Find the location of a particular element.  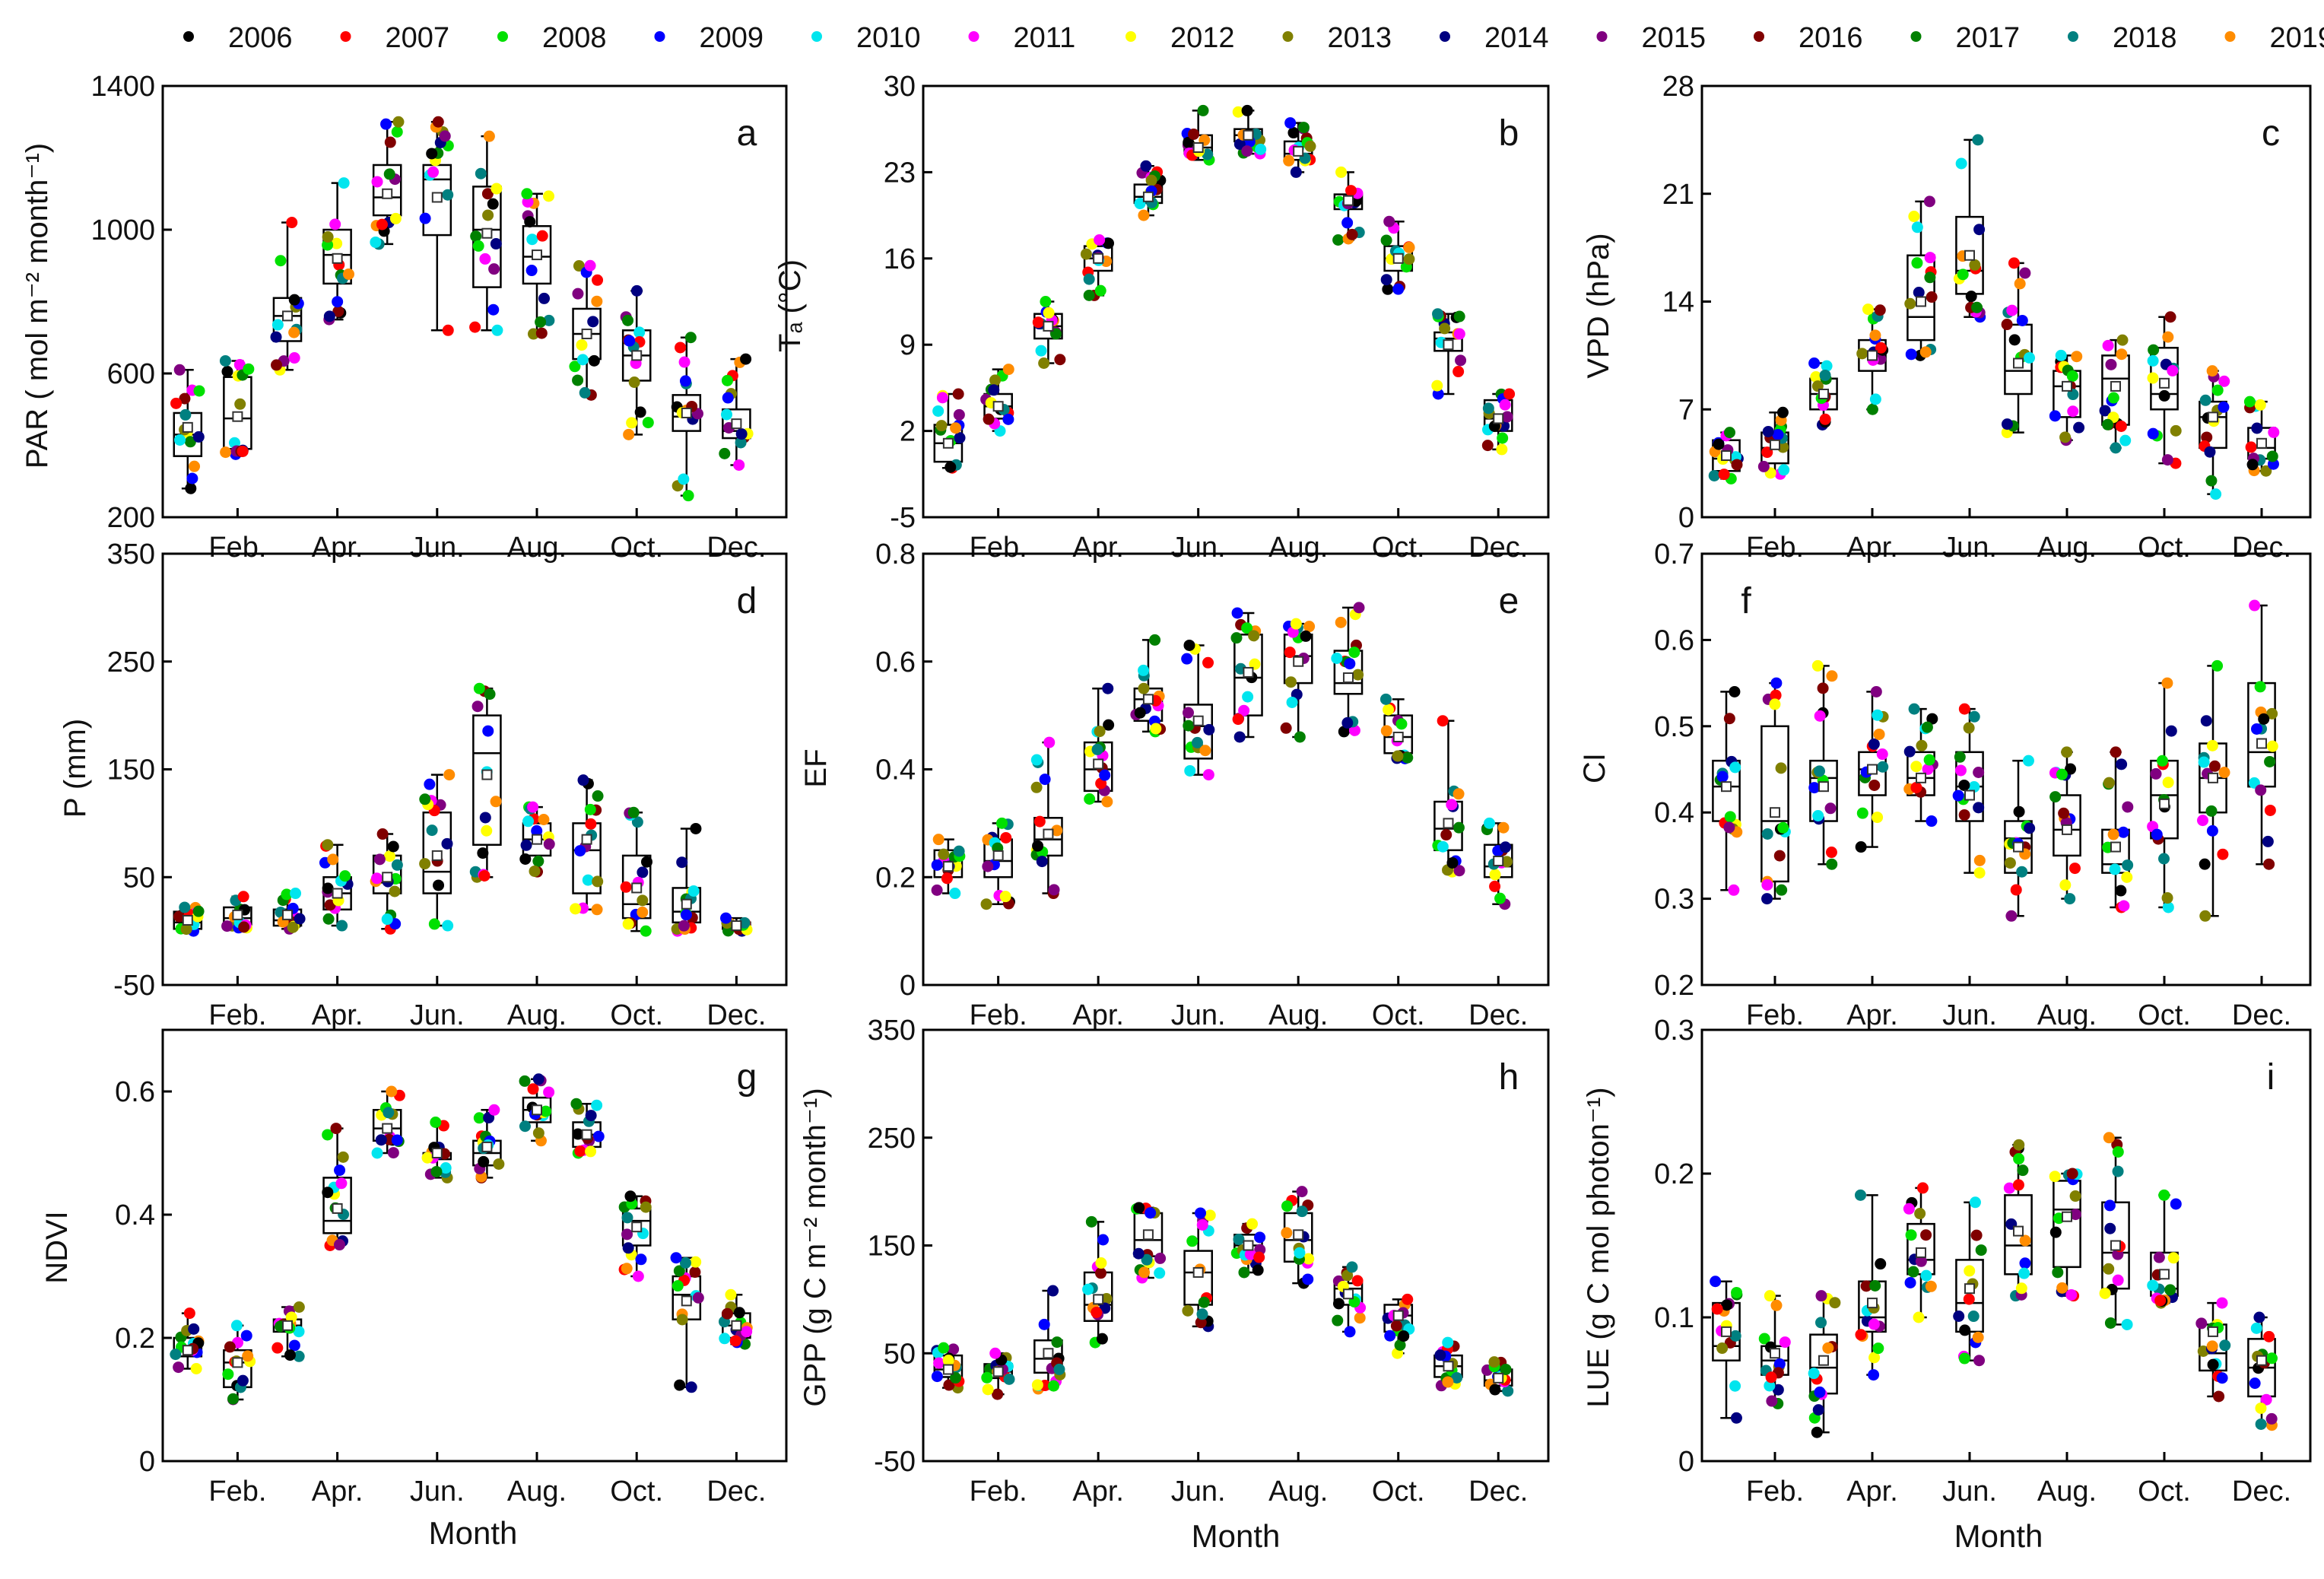

x-tick-label-h: Aug. is located at coordinates (1298, 1492).